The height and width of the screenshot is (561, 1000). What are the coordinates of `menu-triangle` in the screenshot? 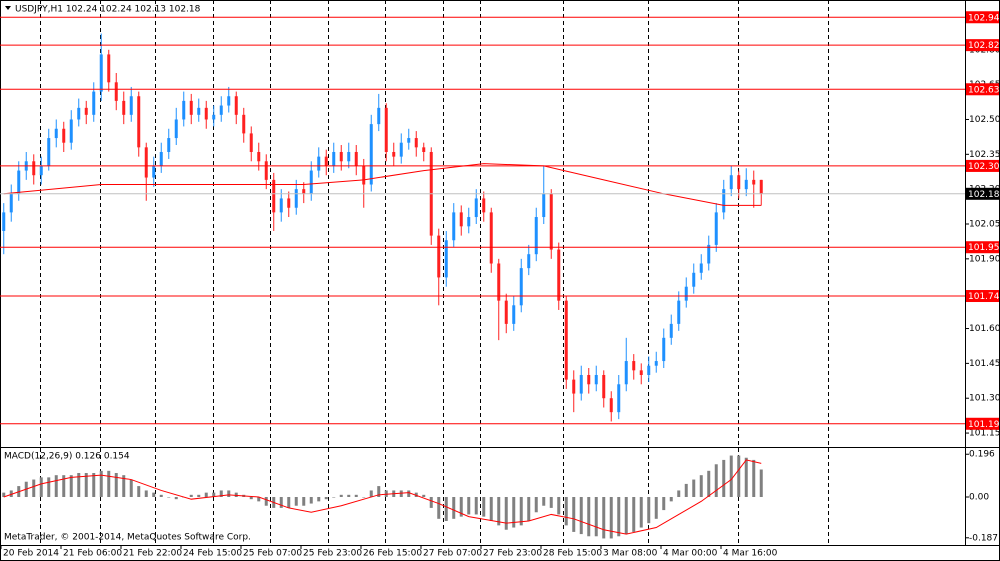 It's located at (8, 8).